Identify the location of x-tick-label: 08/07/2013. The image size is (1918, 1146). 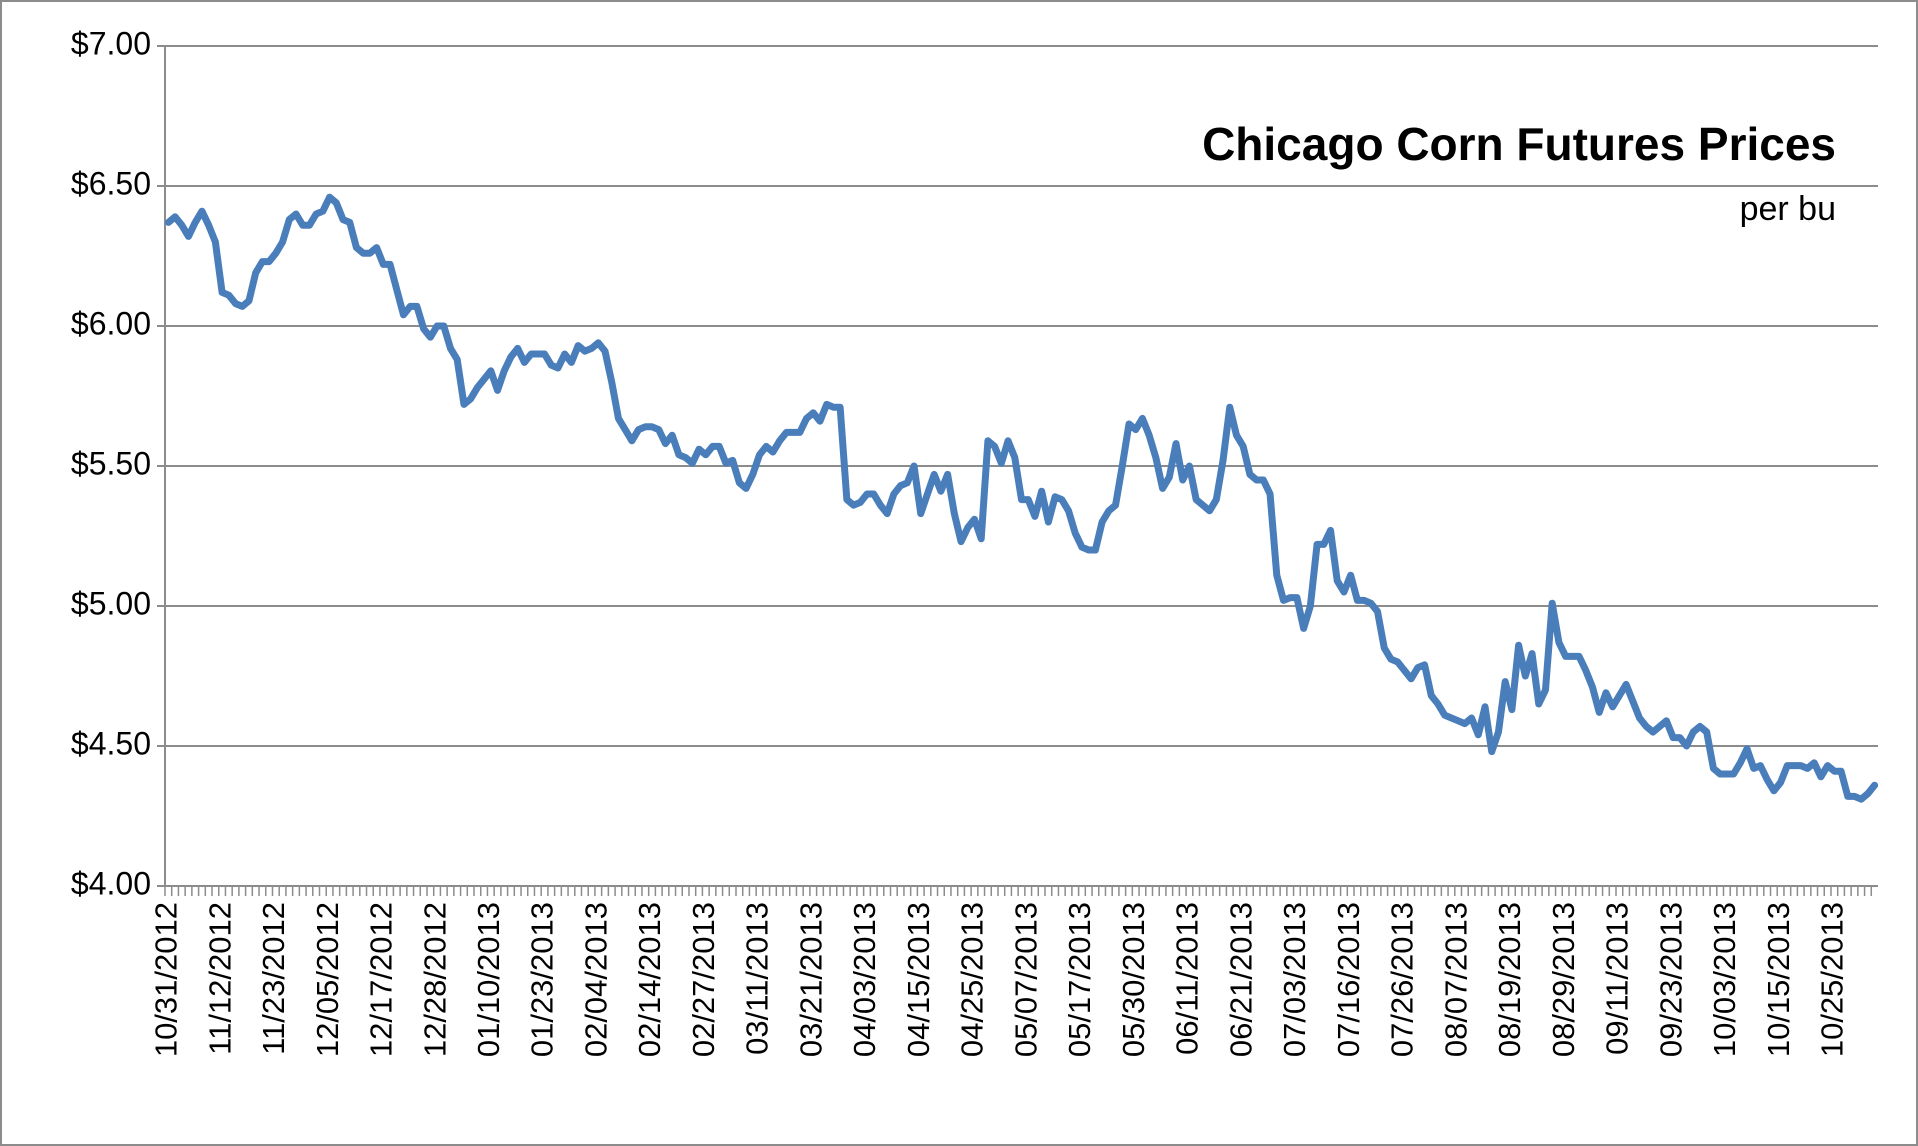
(1455, 979).